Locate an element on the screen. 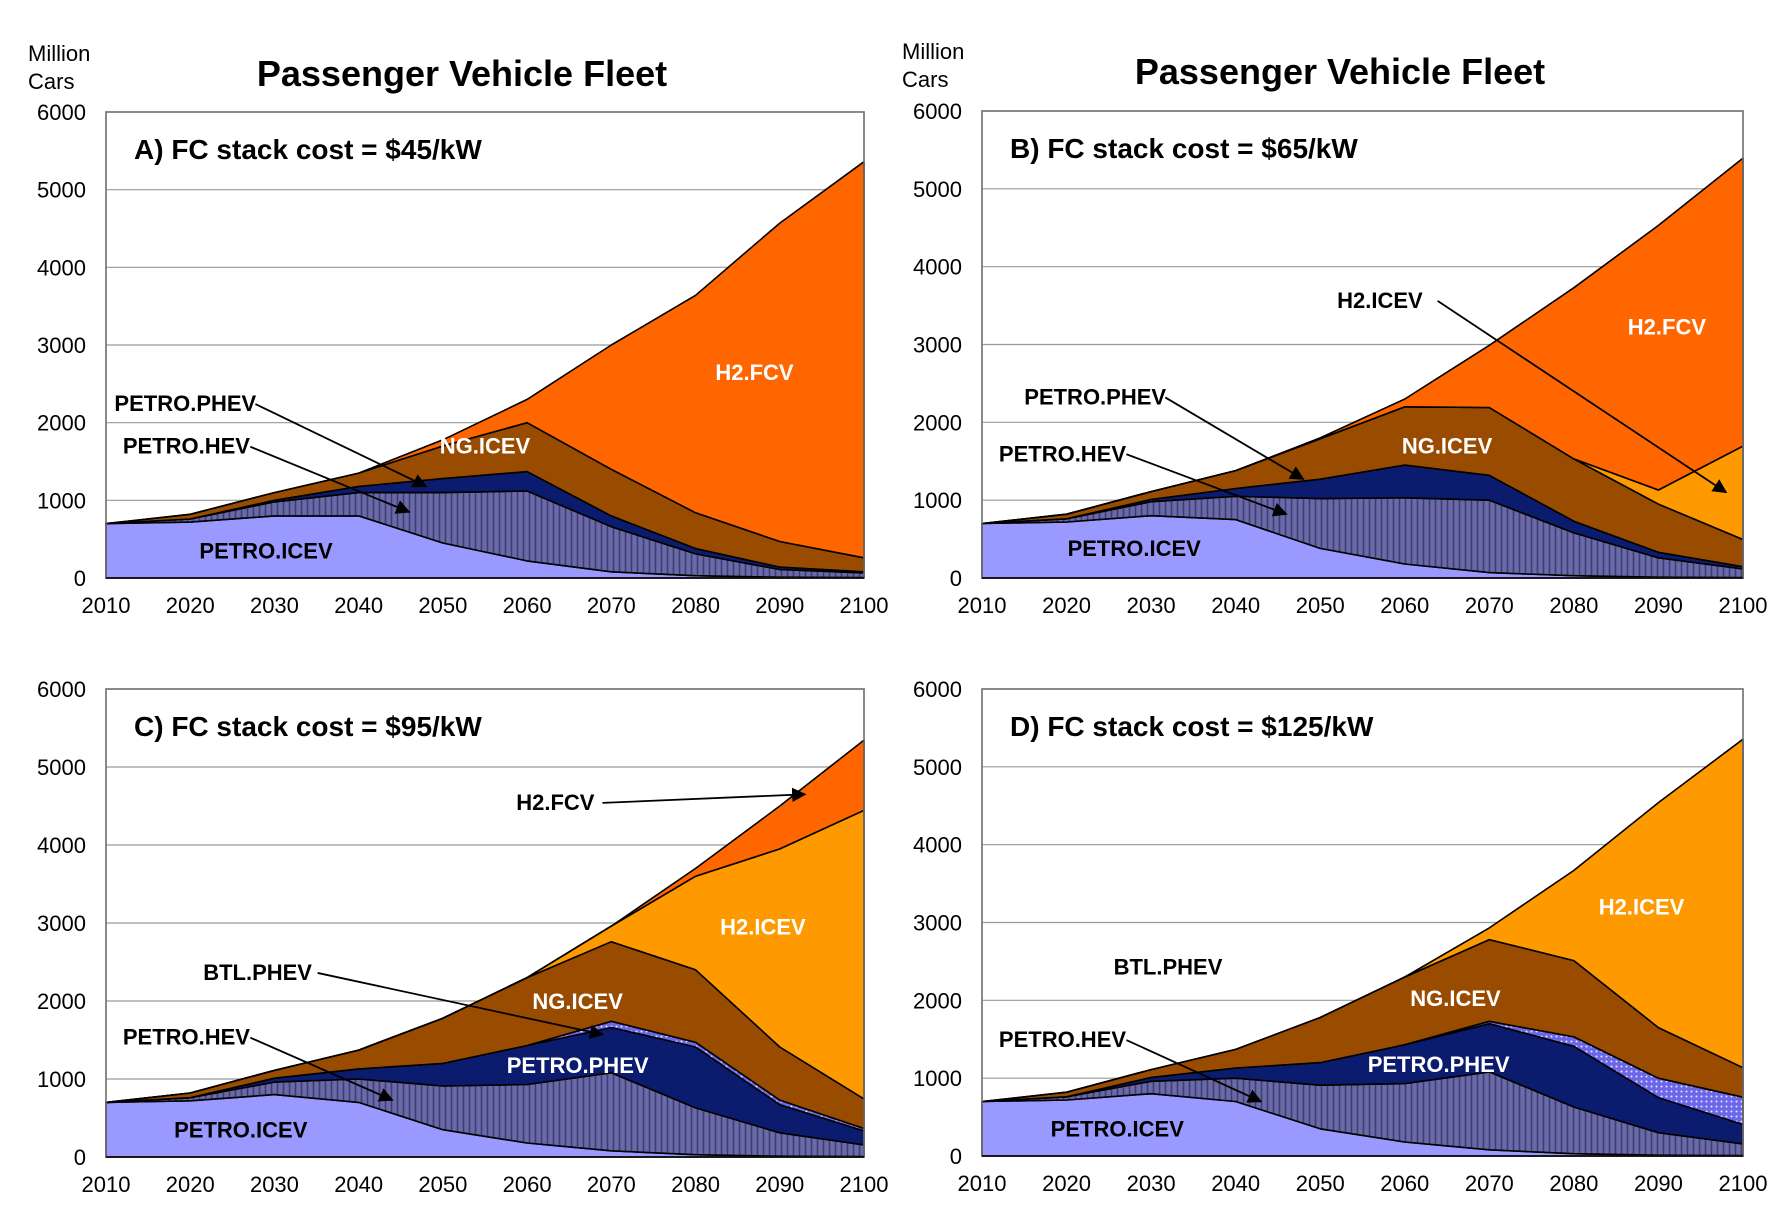  figure-title-right: Passenger Vehicle Fleet is located at coordinates (1340, 71).